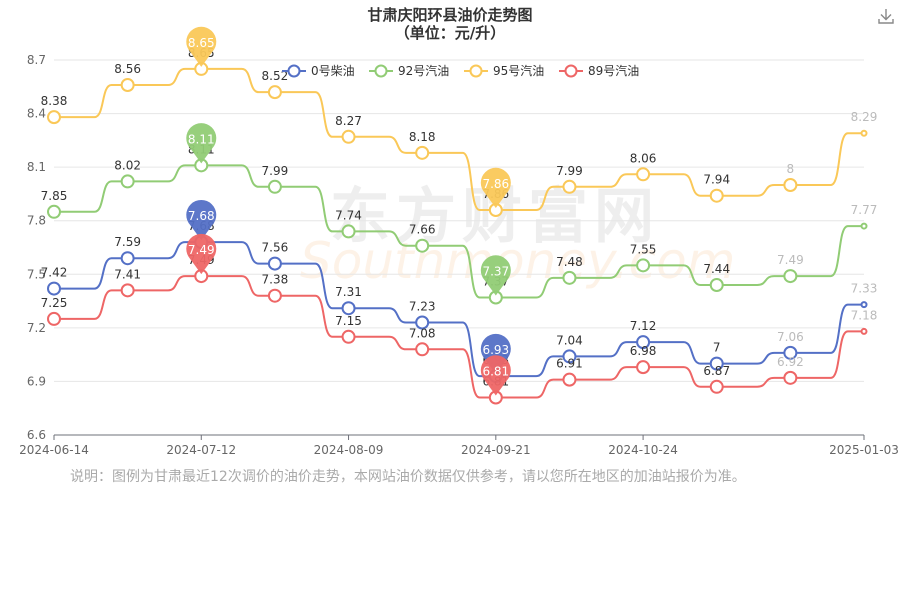  I want to click on x-tick-label: 2024-09-21, so click(496, 450).